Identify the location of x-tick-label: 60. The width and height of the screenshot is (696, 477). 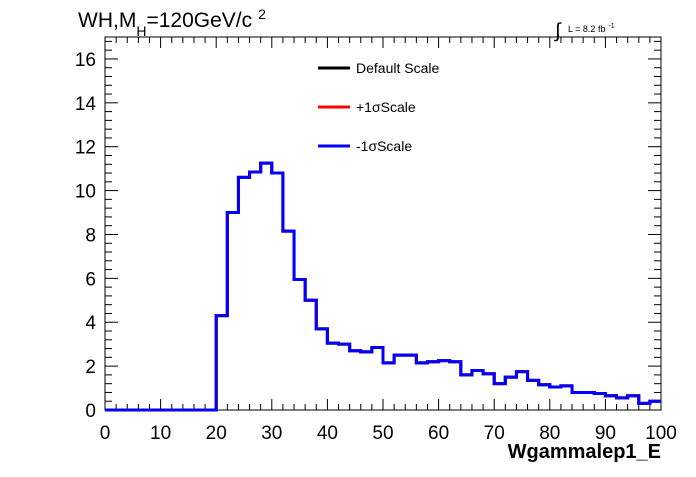
(438, 433).